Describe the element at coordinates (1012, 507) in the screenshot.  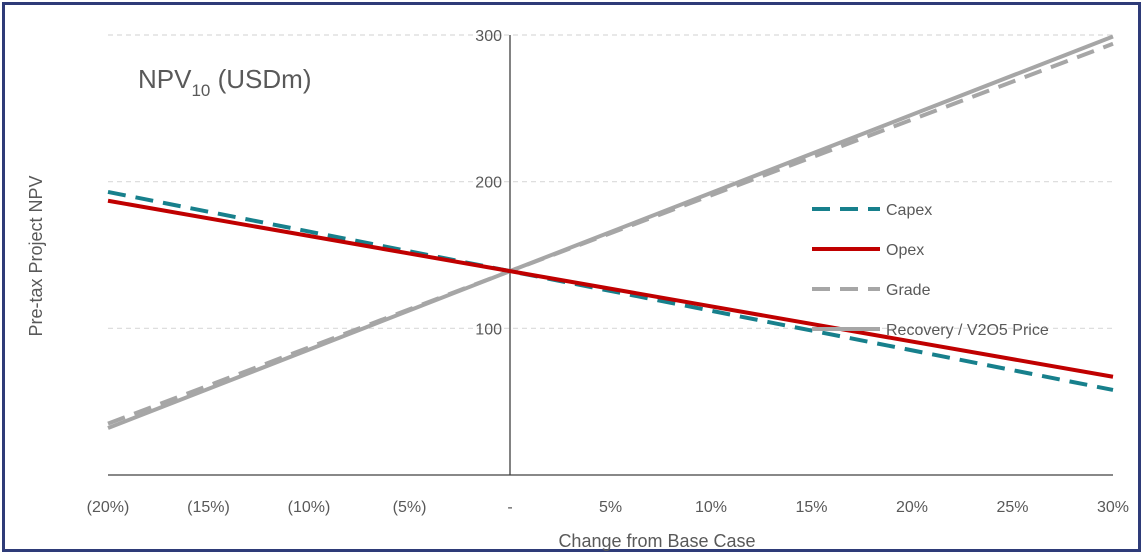
I see `x-tick-label: 25%` at that location.